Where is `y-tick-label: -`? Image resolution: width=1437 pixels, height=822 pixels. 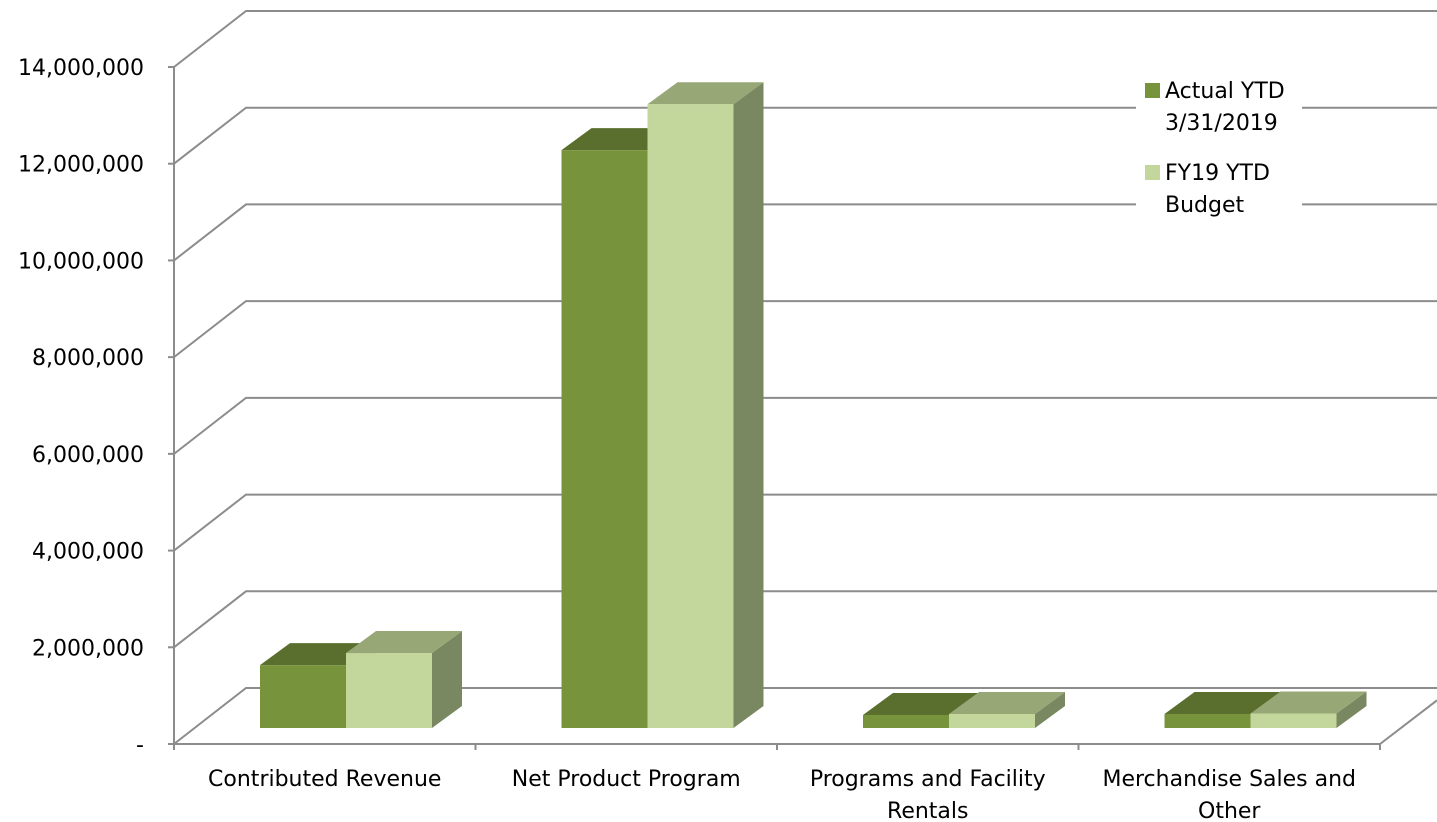 y-tick-label: - is located at coordinates (140, 745).